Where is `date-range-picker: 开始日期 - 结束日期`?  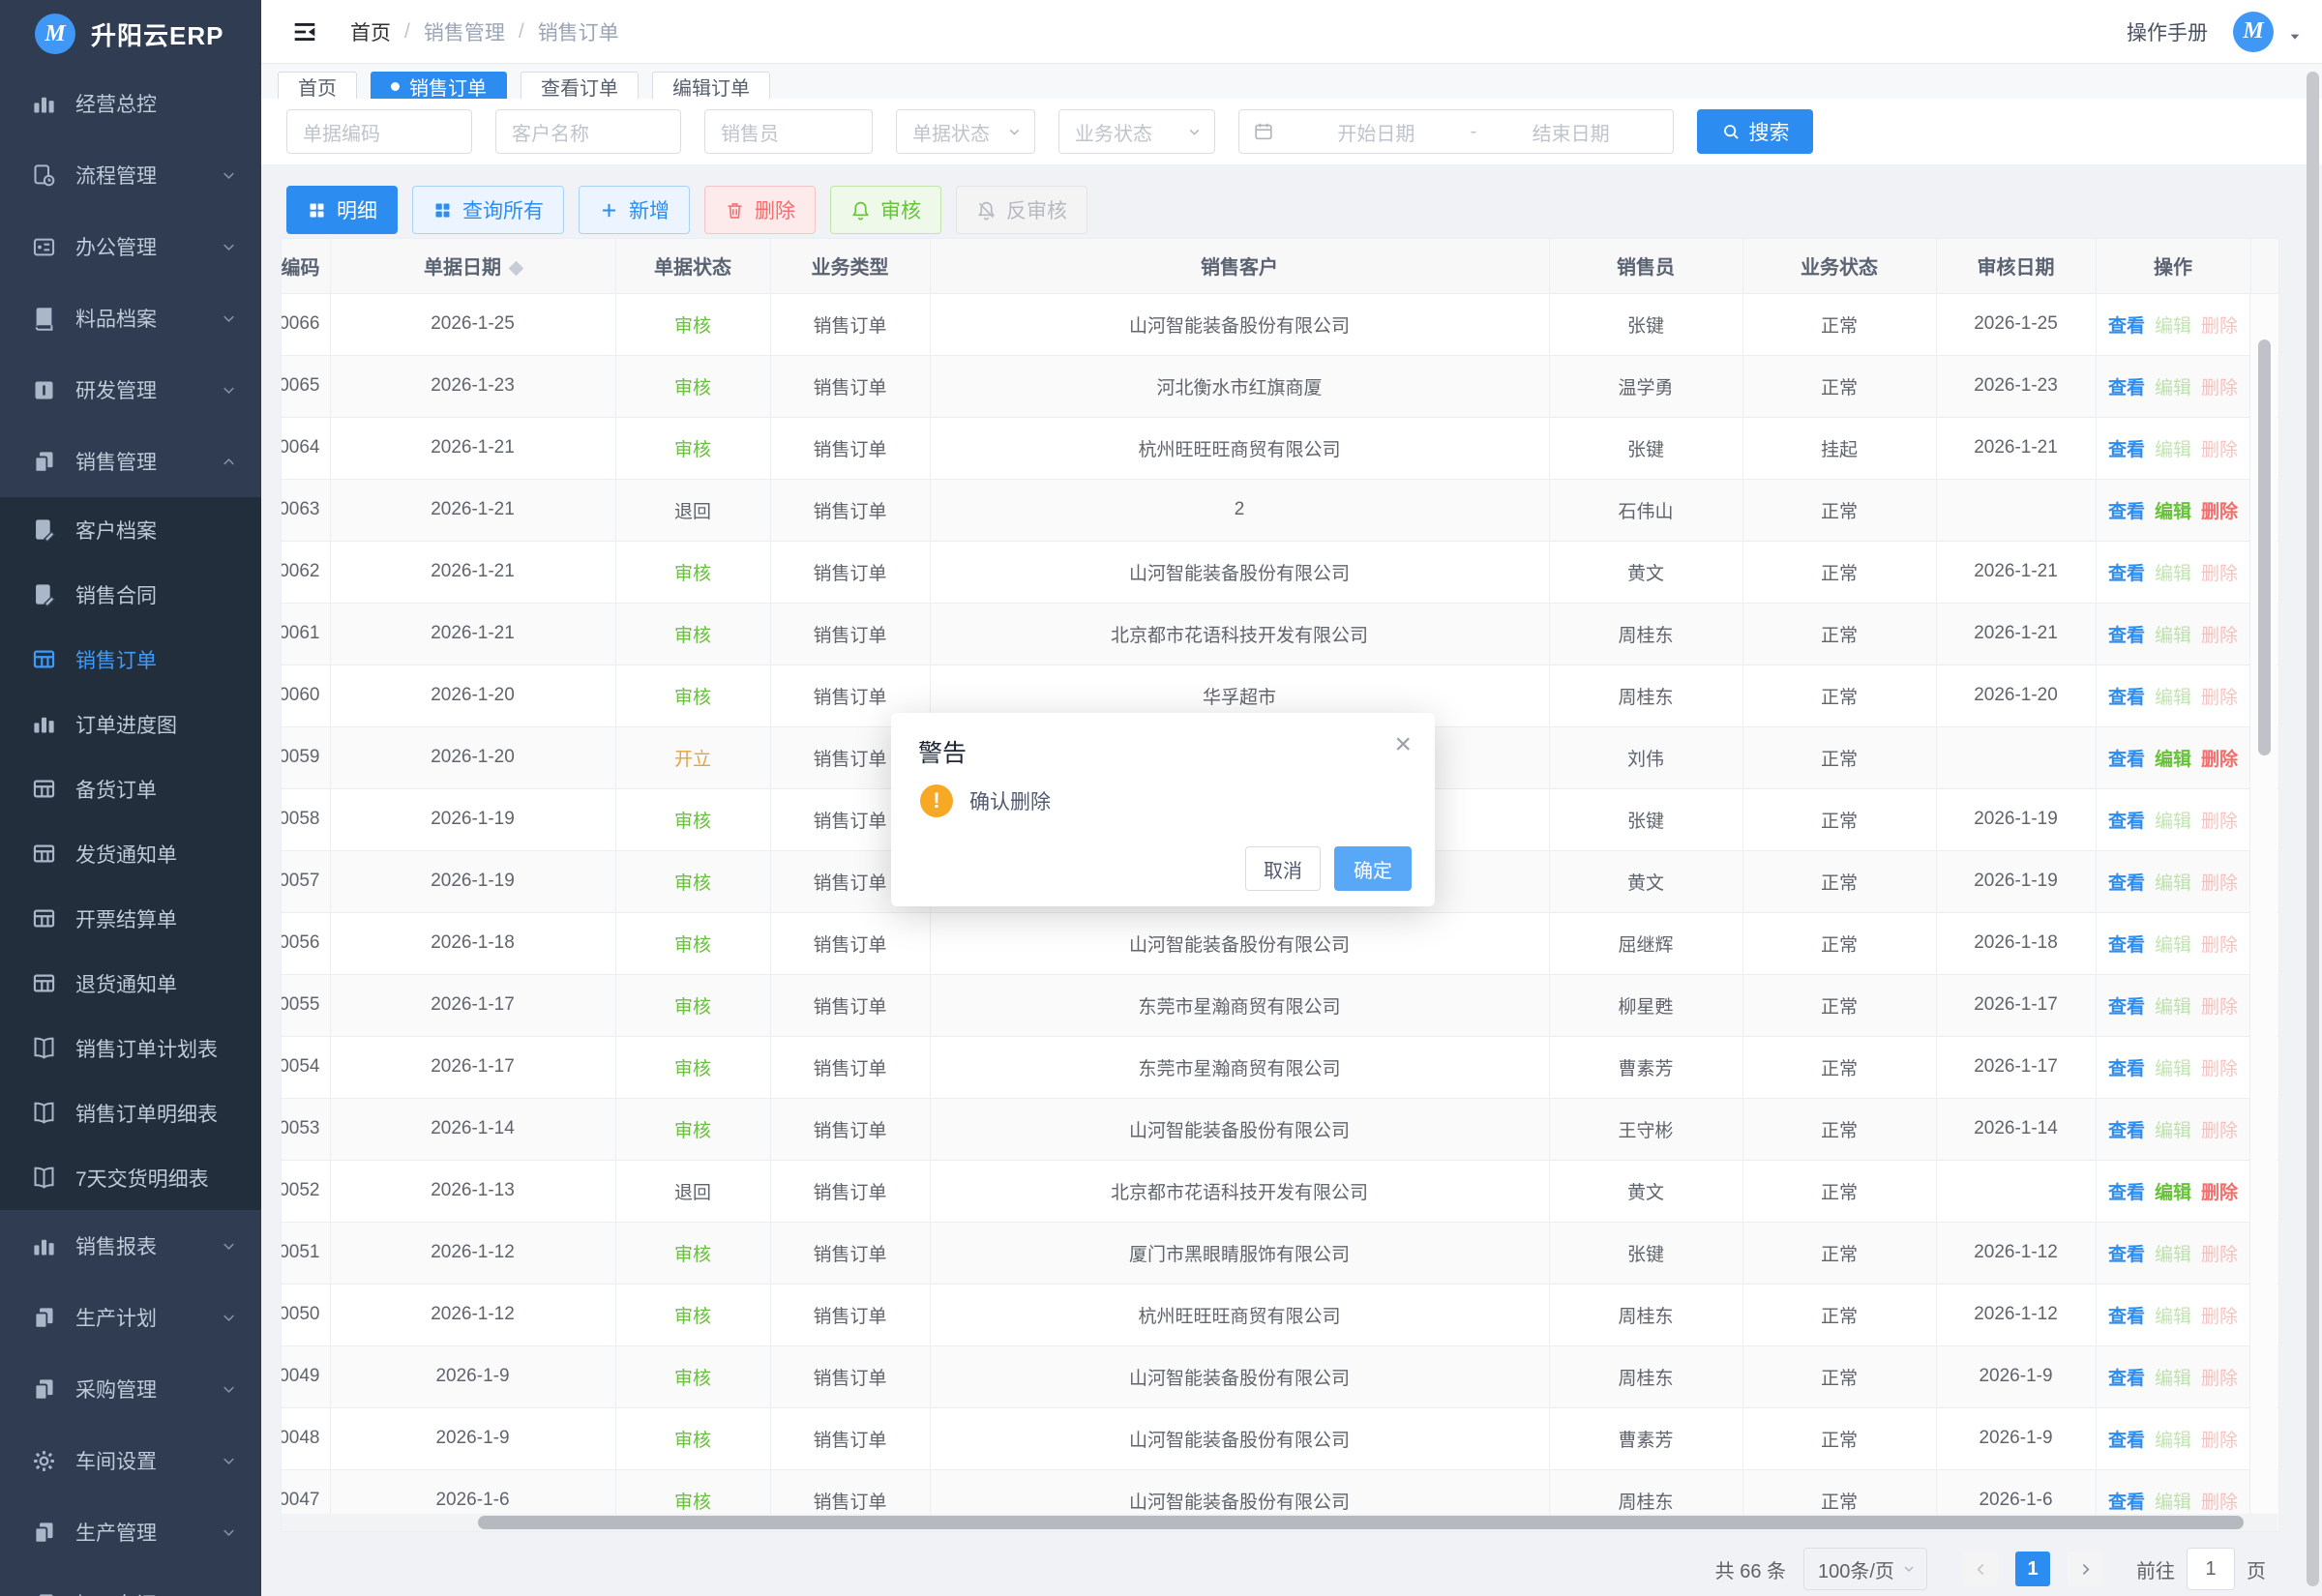
date-range-picker: 开始日期 - 结束日期 is located at coordinates (1456, 131).